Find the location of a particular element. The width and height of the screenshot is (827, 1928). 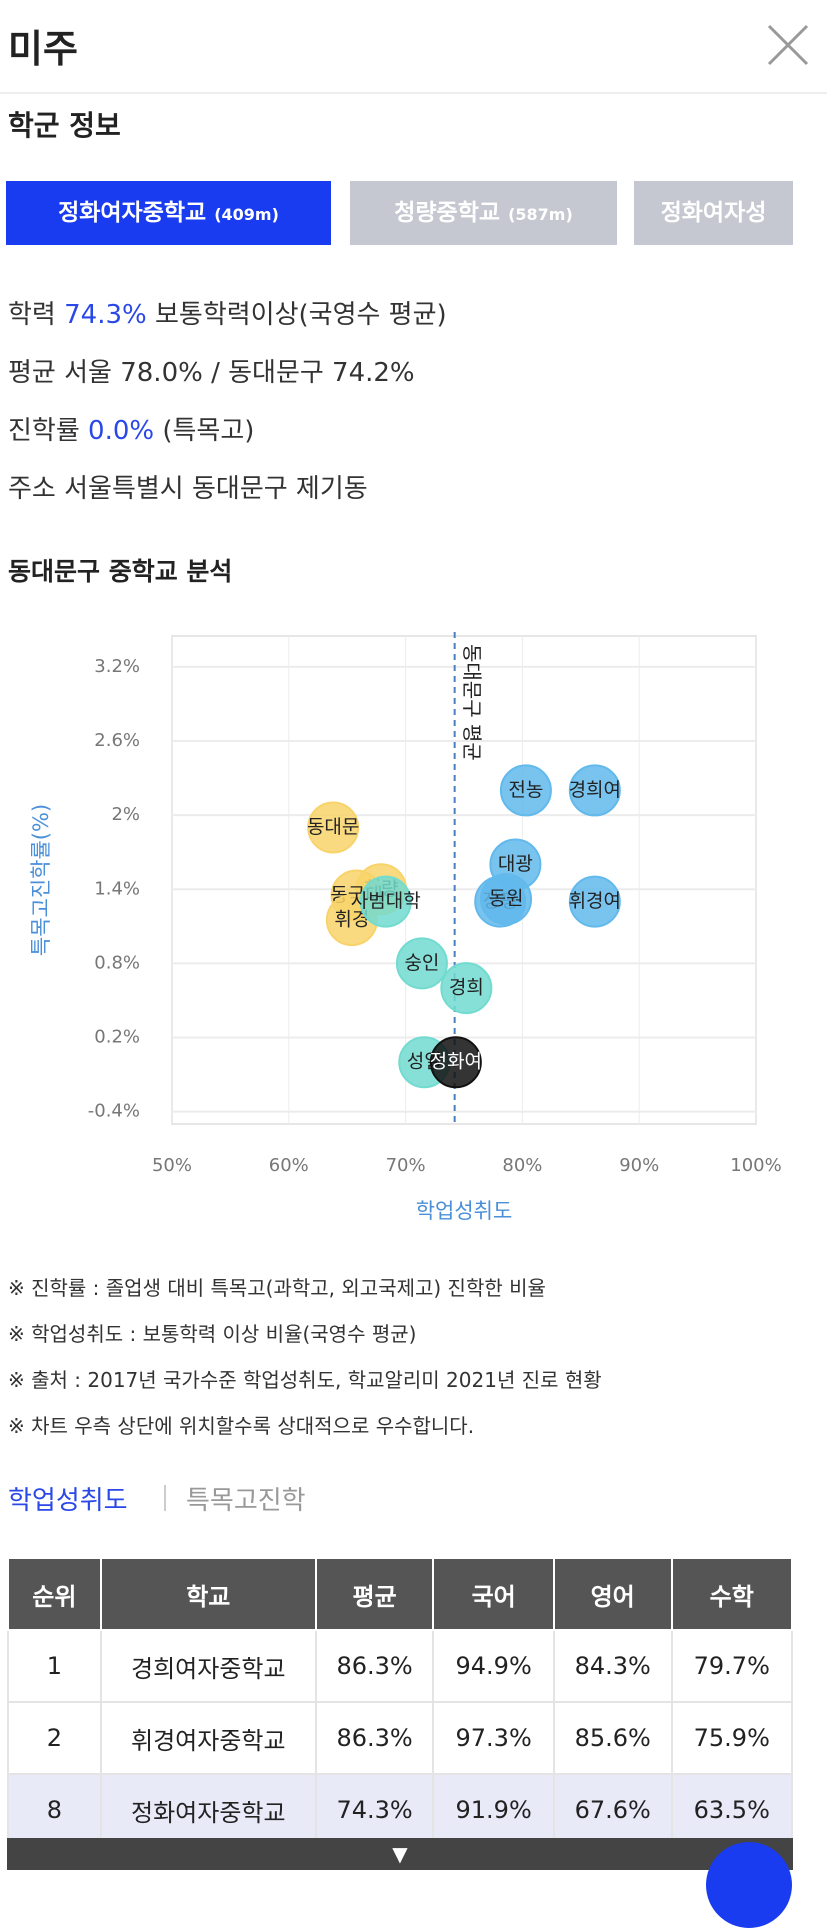

info-text: (특목고) is located at coordinates (208, 431).